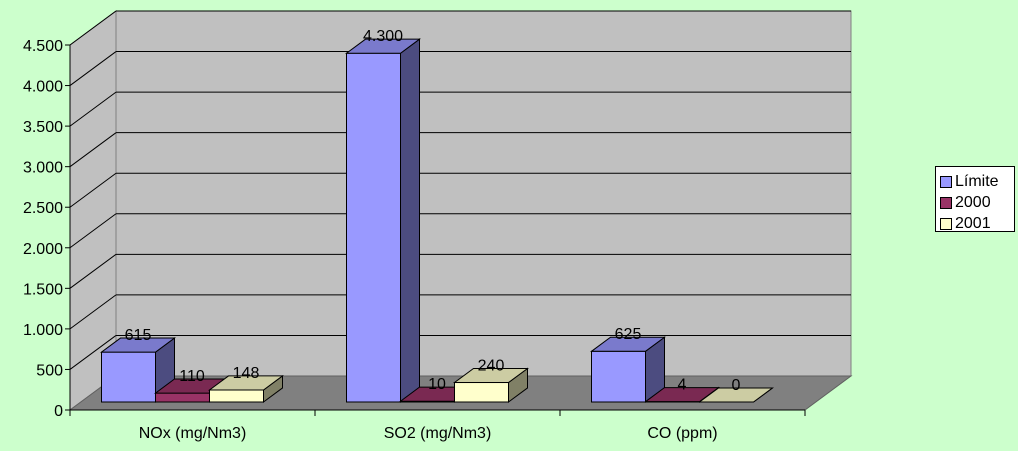 The height and width of the screenshot is (451, 1018). I want to click on legend: Límite 2000 2001, so click(975, 199).